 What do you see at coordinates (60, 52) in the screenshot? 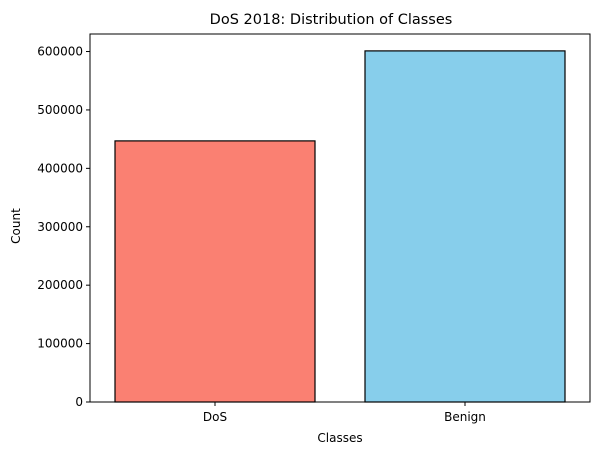
I see `y-tick-label: 600000` at bounding box center [60, 52].